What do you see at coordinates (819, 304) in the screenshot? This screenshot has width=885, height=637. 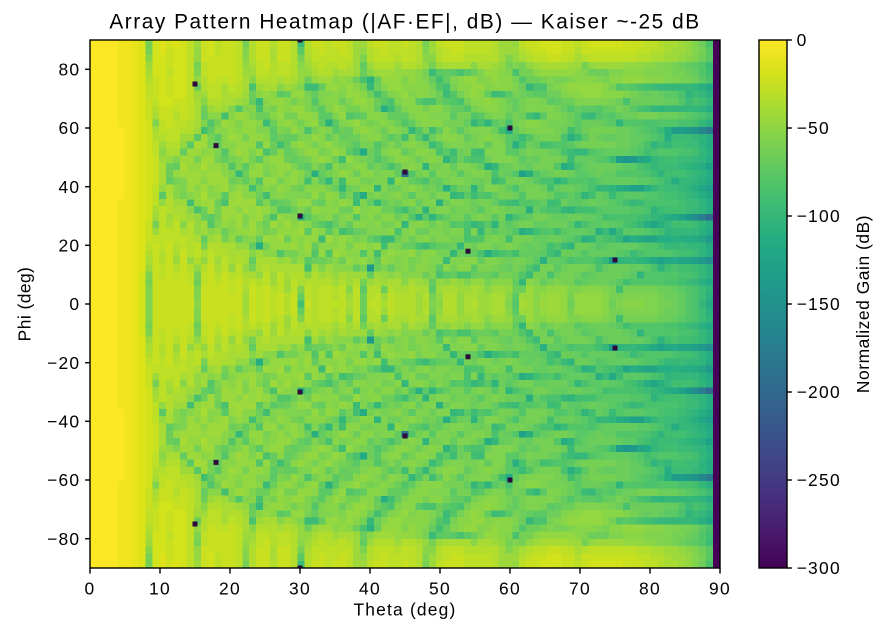 I see `svg-text: −150` at bounding box center [819, 304].